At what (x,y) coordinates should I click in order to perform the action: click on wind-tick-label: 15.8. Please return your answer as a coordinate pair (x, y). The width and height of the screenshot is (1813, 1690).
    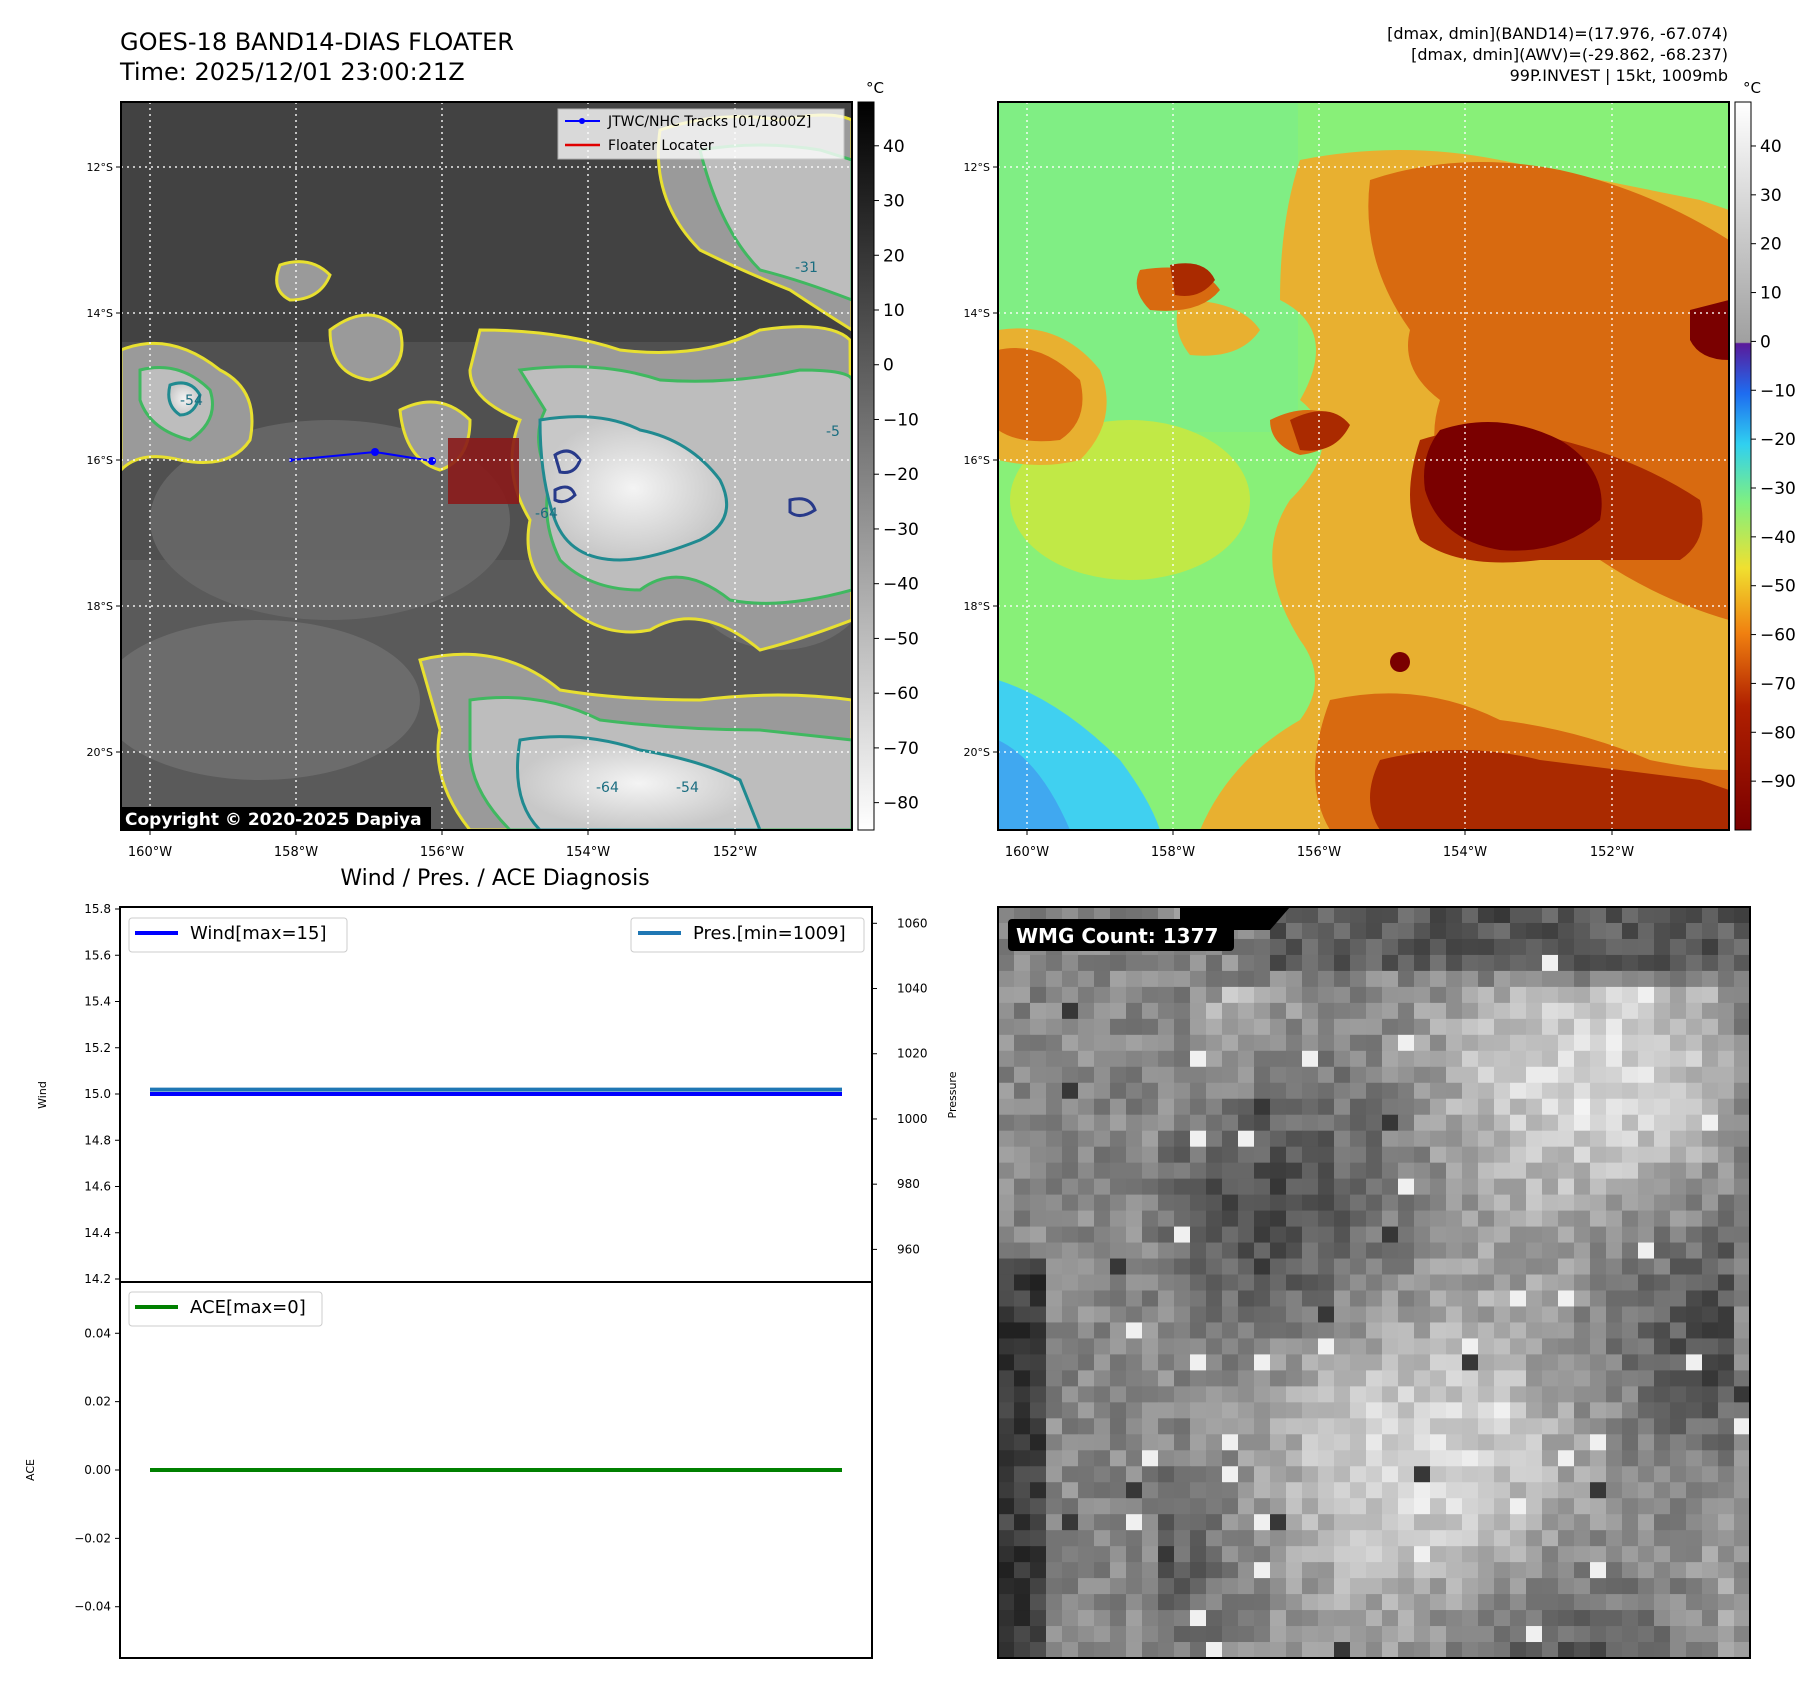
    Looking at the image, I should click on (97, 909).